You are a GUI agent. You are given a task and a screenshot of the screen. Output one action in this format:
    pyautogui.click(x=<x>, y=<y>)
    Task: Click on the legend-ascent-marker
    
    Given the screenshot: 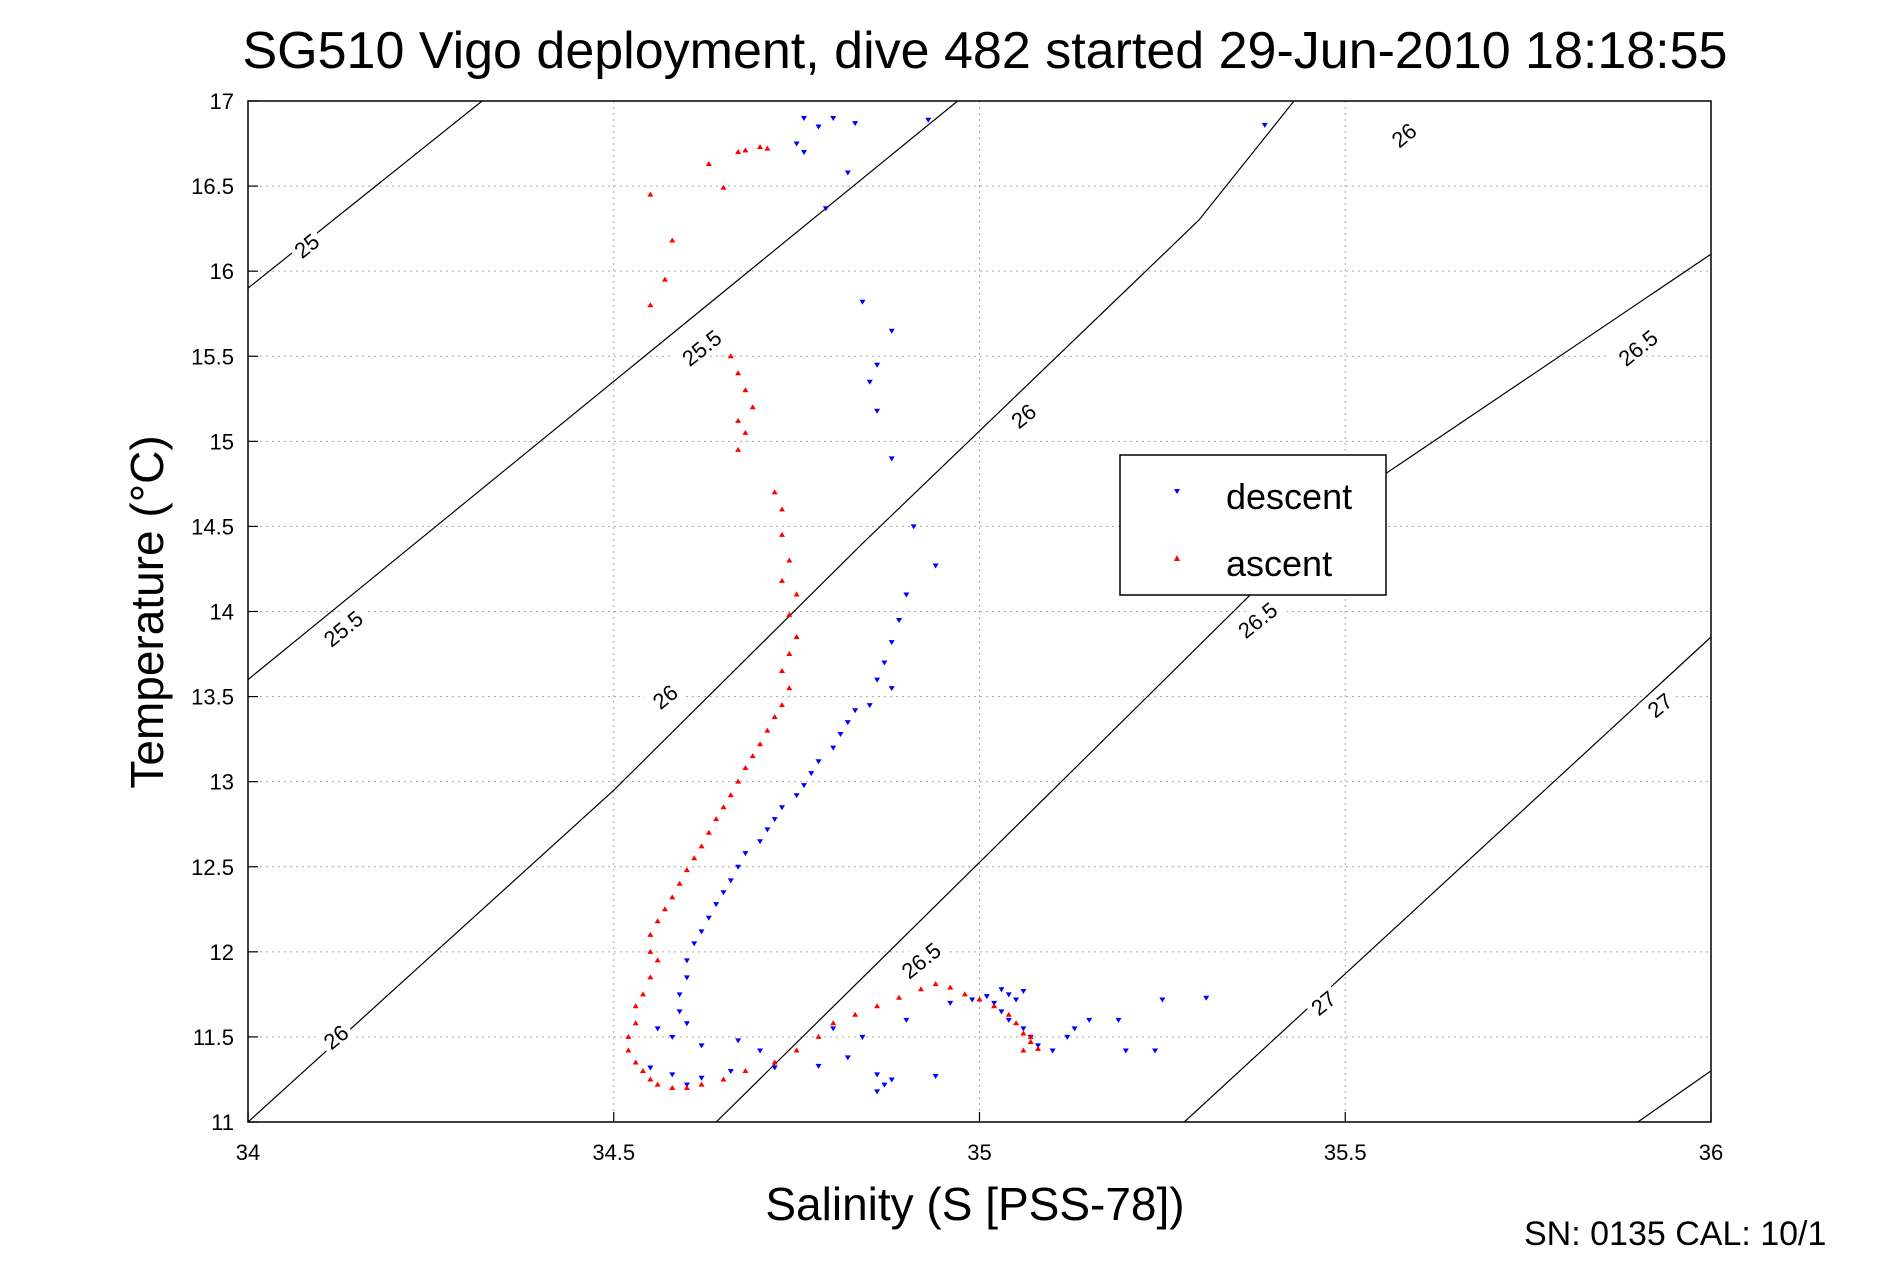 What is the action you would take?
    pyautogui.click(x=1177, y=558)
    